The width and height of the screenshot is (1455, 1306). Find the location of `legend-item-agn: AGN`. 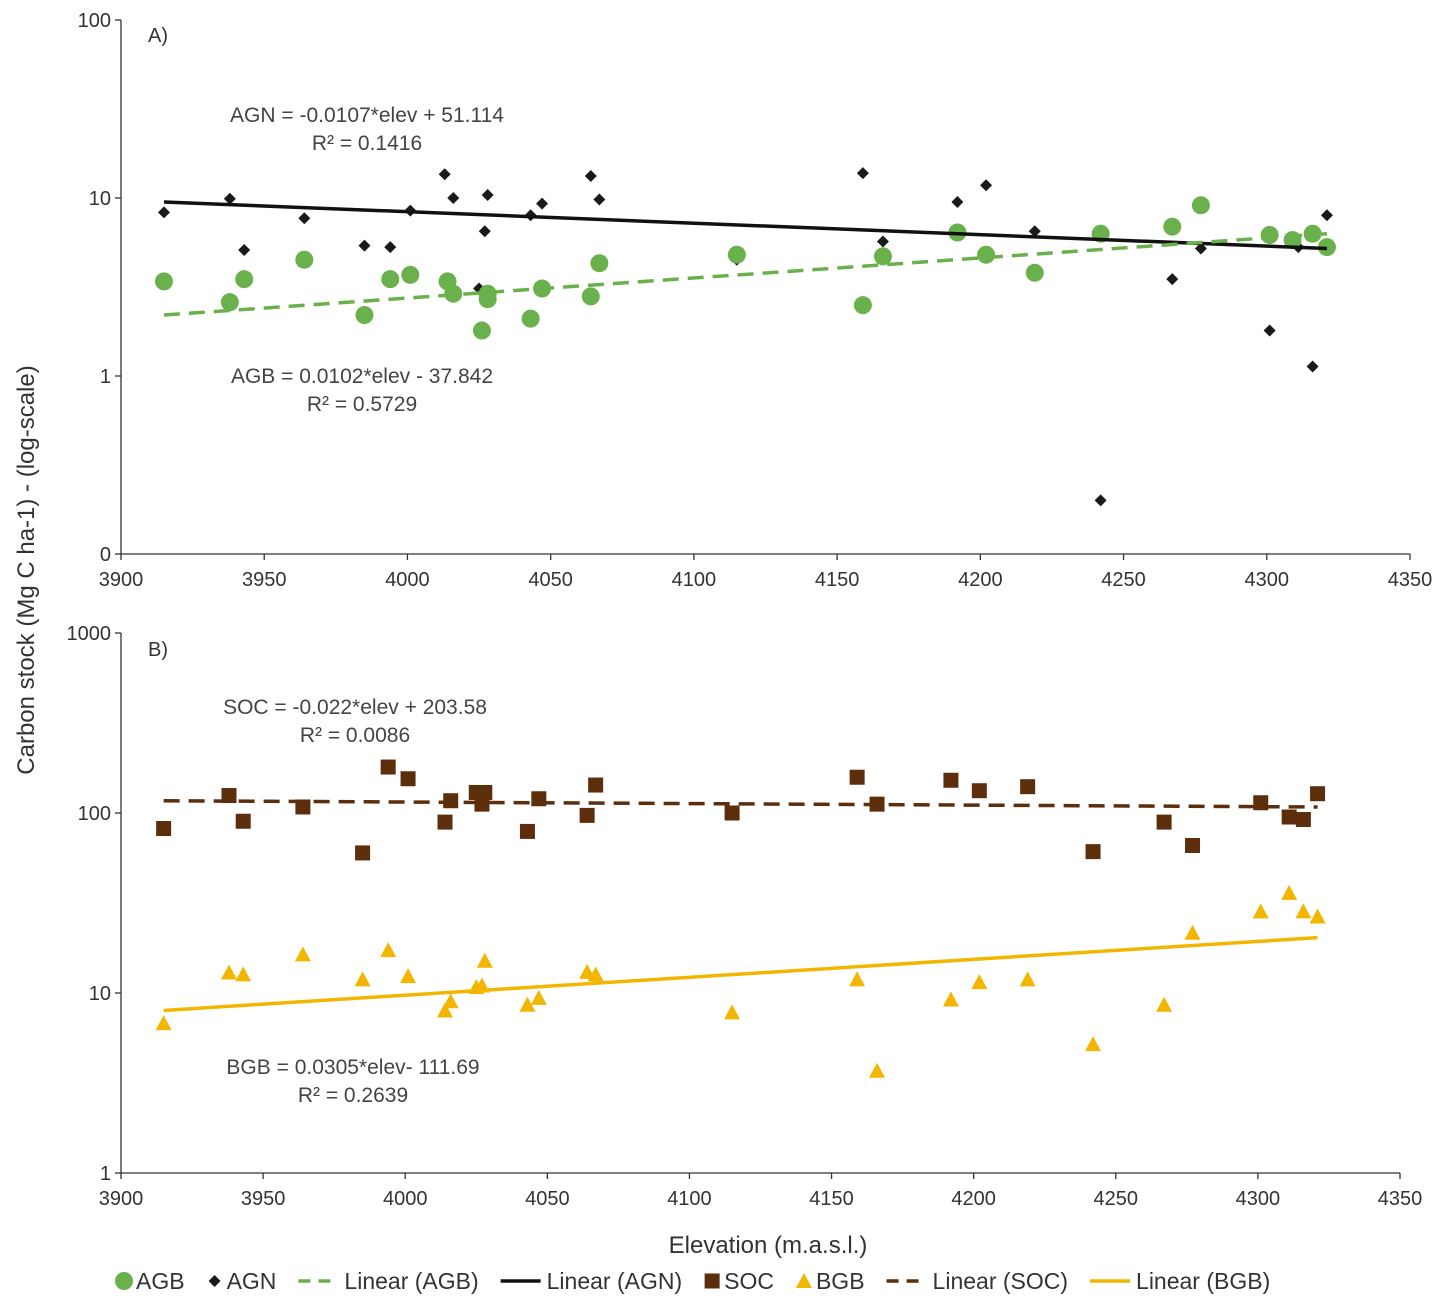

legend-item-agn: AGN is located at coordinates (242, 1281).